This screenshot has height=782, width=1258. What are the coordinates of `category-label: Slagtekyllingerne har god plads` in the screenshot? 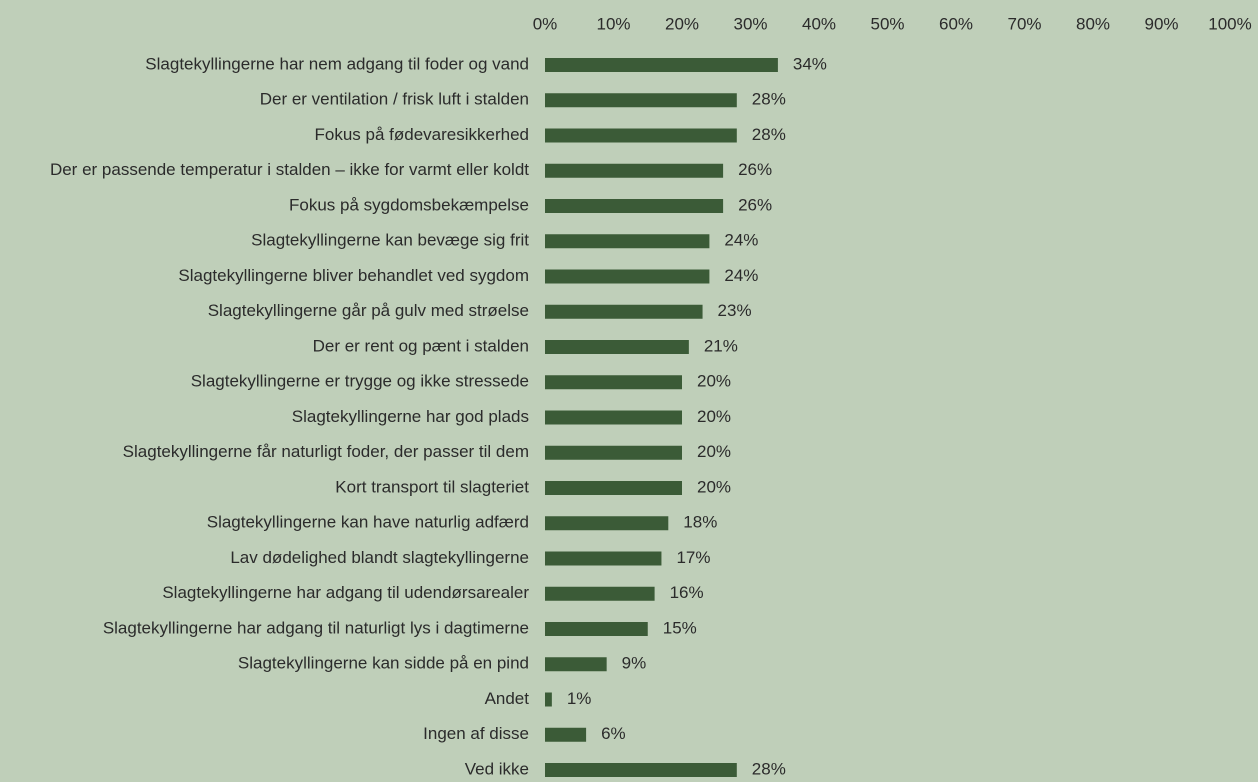 It's located at (410, 416).